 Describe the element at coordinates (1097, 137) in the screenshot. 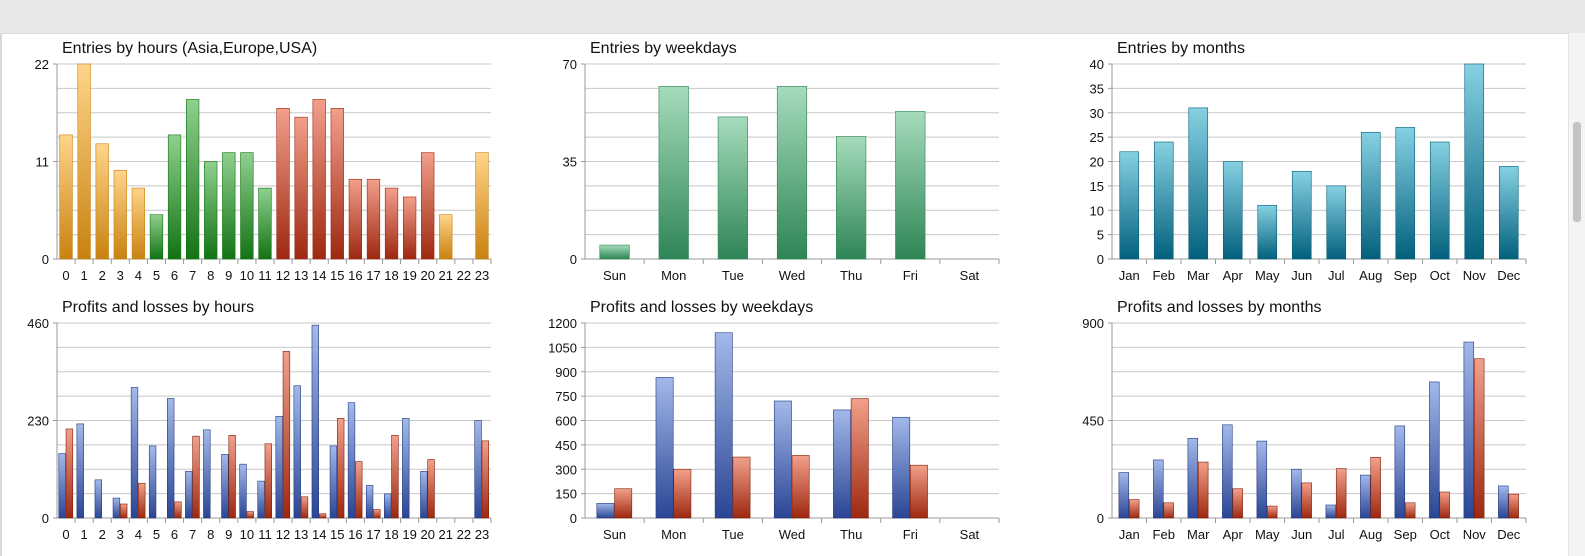

I see `y-tick-label: 25` at that location.